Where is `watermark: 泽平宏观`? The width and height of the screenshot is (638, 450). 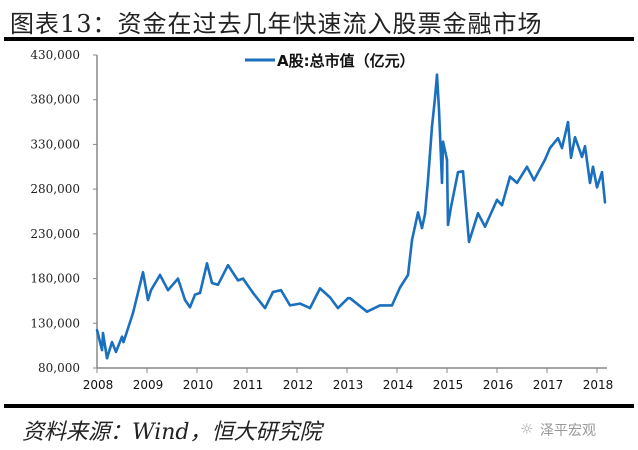 watermark: 泽平宏观 is located at coordinates (568, 431).